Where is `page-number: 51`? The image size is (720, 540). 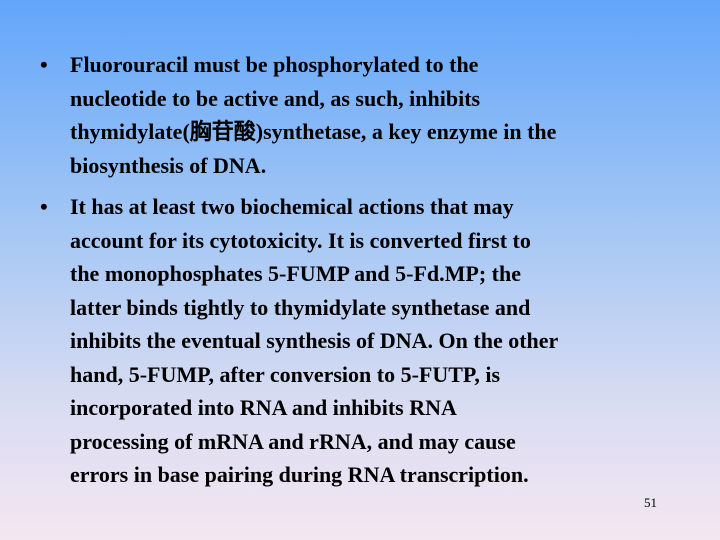 page-number: 51 is located at coordinates (650, 502).